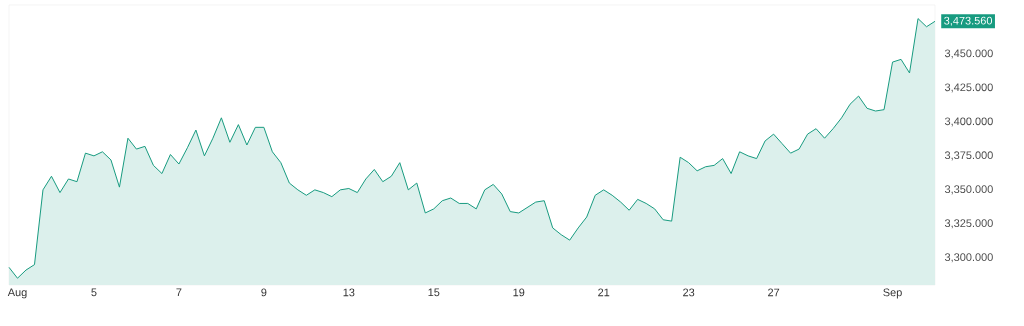  What do you see at coordinates (968, 54) in the screenshot?
I see `y-tick-label: 3,450.000` at bounding box center [968, 54].